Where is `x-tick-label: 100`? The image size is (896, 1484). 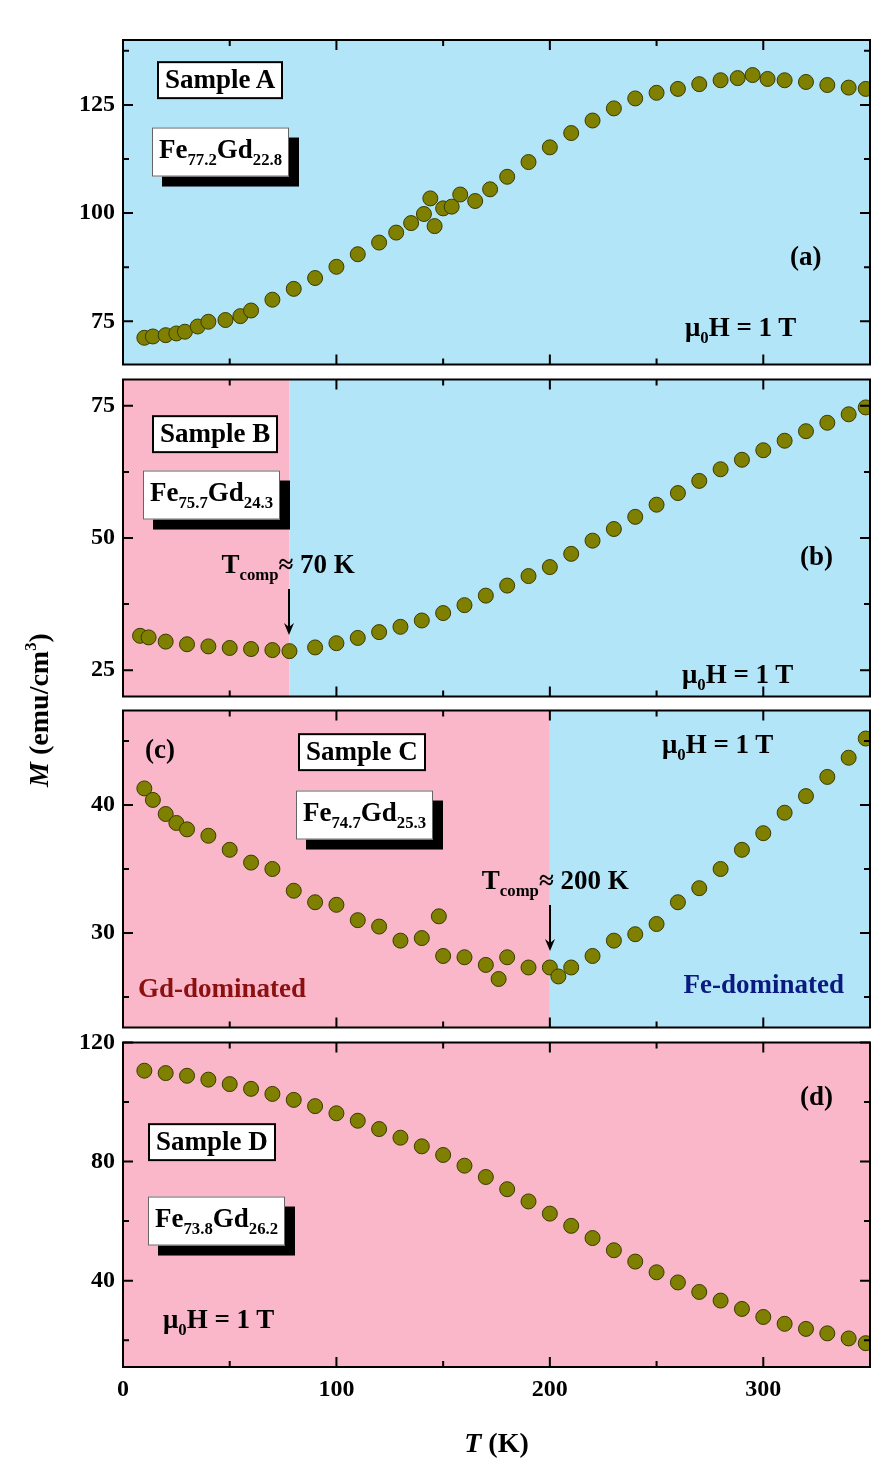
x-tick-label: 100 is located at coordinates (336, 1387).